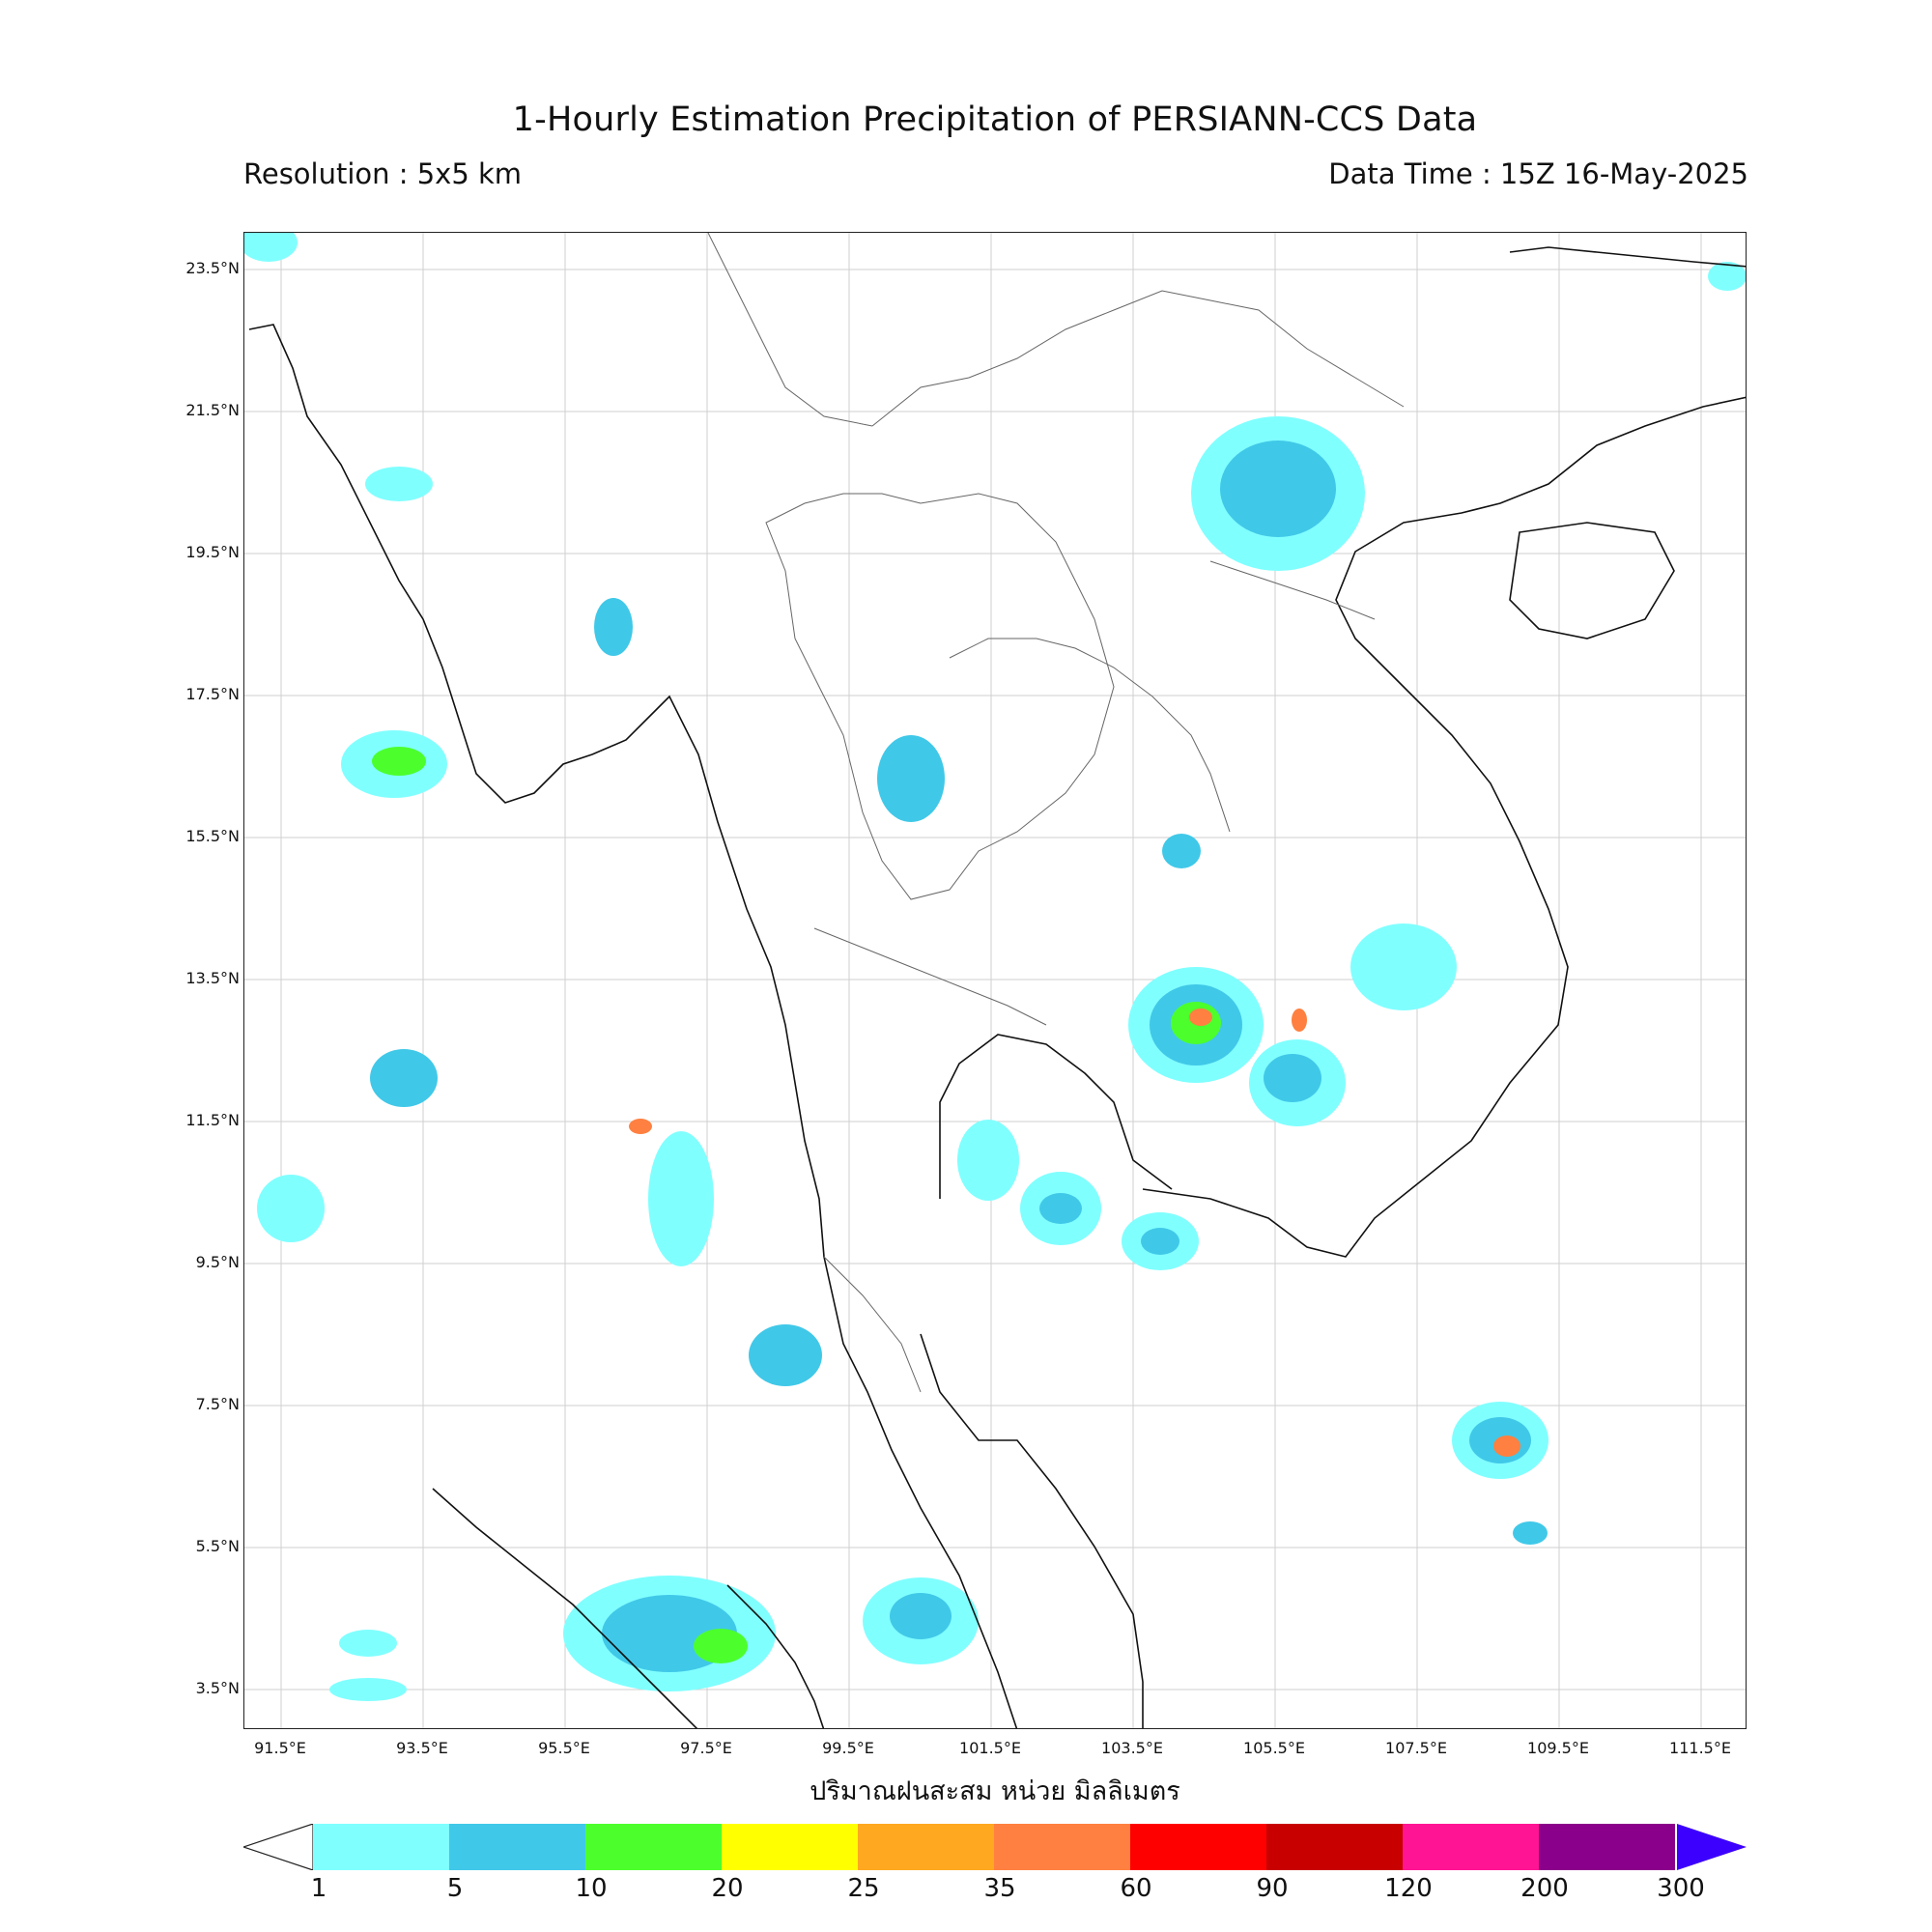 This screenshot has height=1932, width=1932. What do you see at coordinates (212, 552) in the screenshot?
I see `lat-label: 19.5°N` at bounding box center [212, 552].